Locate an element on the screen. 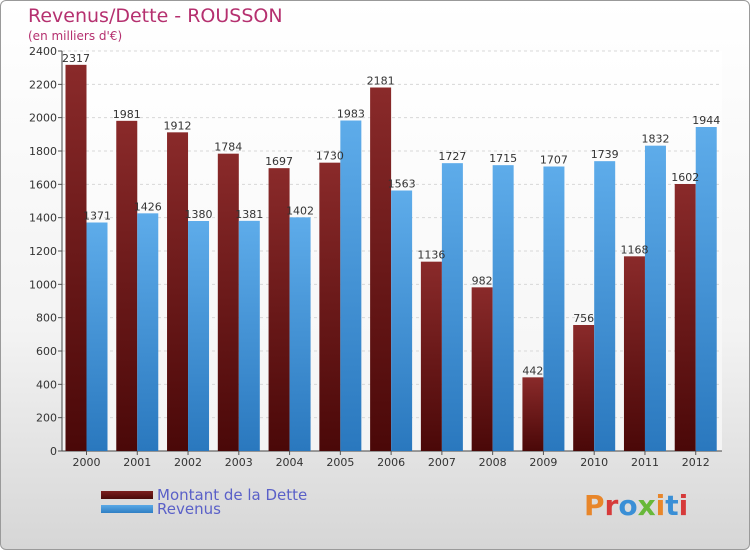  data-label-revenus: 1707 is located at coordinates (554, 160).